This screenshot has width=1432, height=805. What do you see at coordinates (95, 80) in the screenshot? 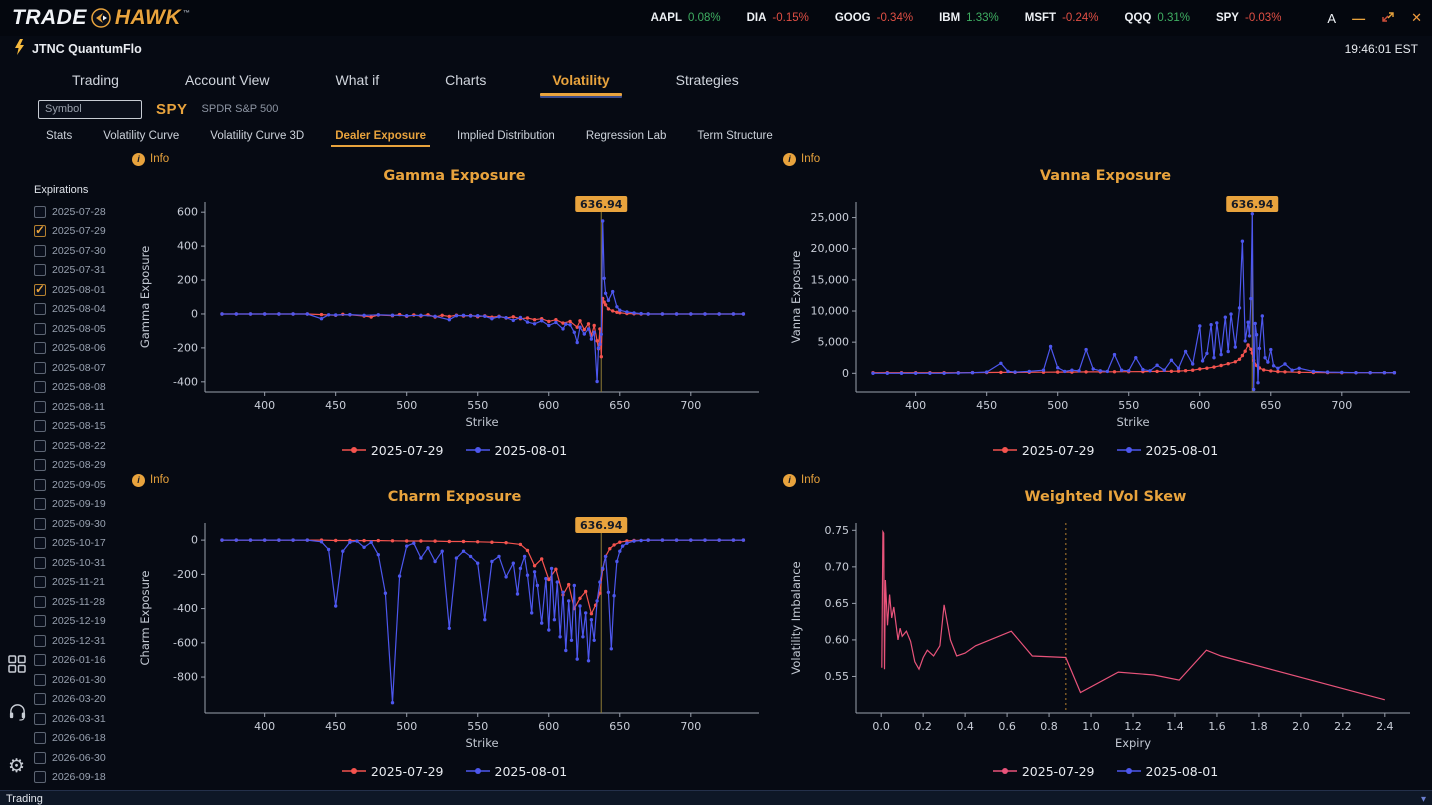
I see `main-tab-trading: Trading` at bounding box center [95, 80].